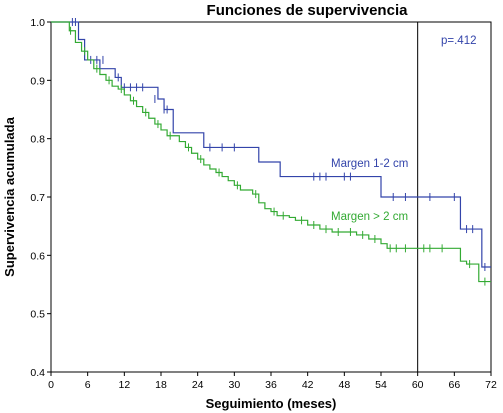 The height and width of the screenshot is (413, 503). Describe the element at coordinates (124, 385) in the screenshot. I see `x-tick-label: 12` at that location.